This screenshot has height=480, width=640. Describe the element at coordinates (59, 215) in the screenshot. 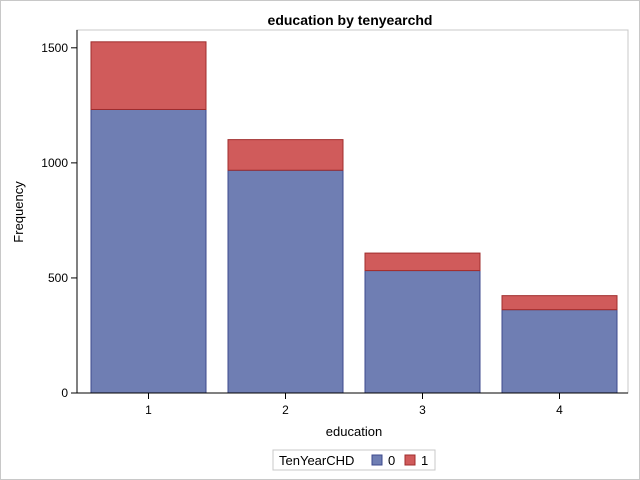

I see `y-axis: 0 500 1000 1500` at that location.